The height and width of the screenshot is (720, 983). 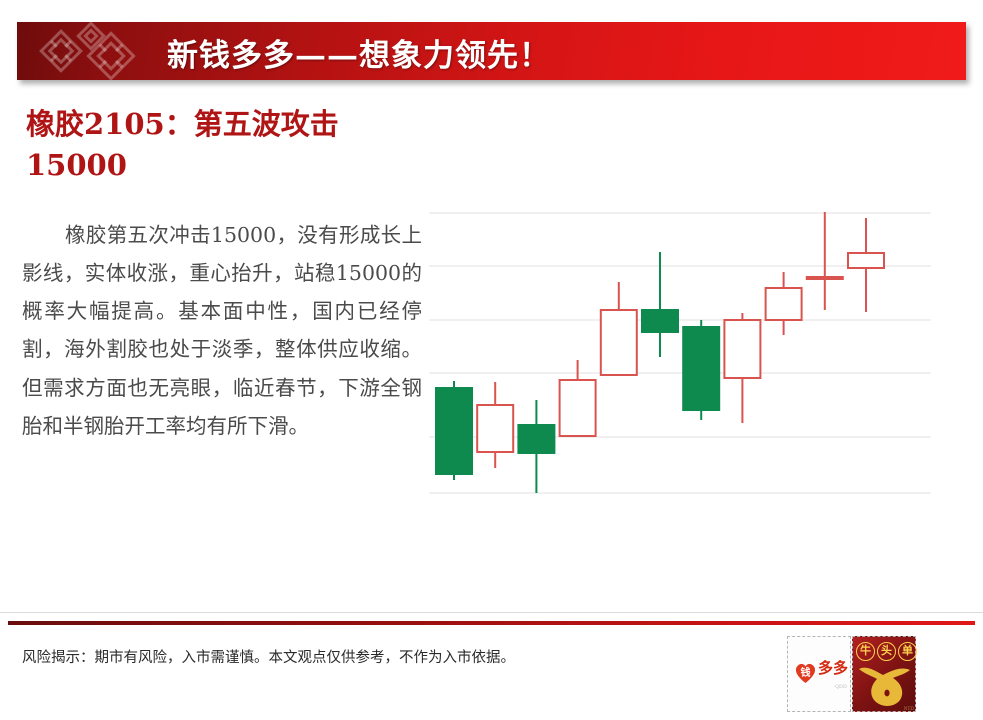 I want to click on header-banner: 新钱多多——想象力领先！, so click(x=491, y=51).